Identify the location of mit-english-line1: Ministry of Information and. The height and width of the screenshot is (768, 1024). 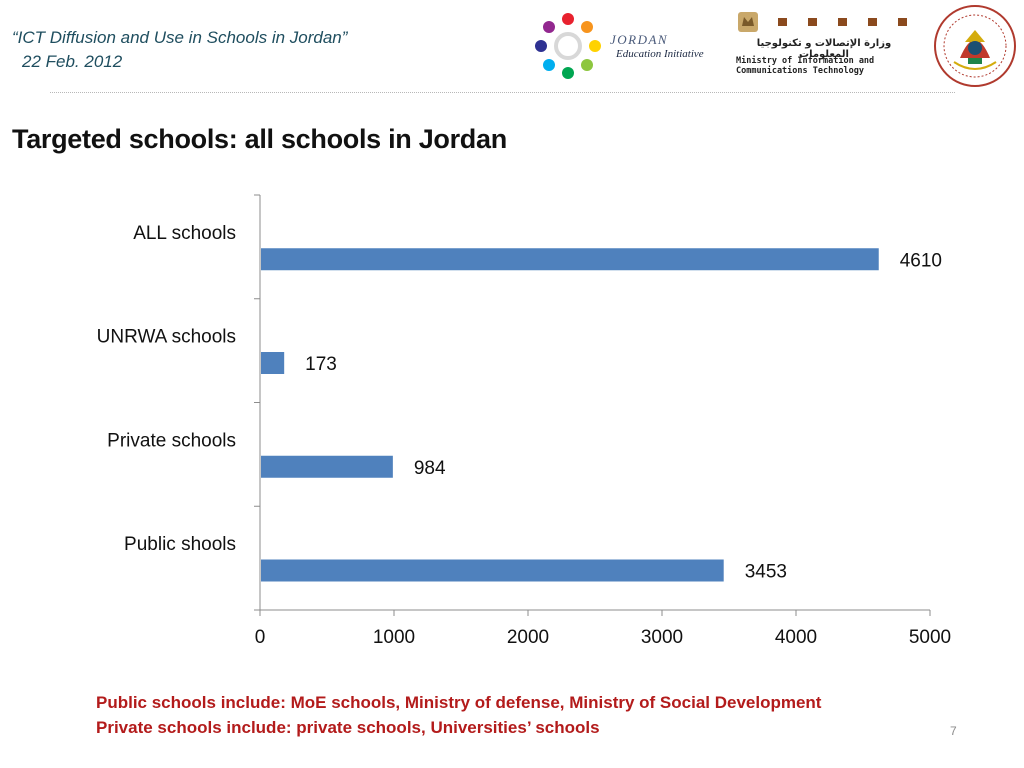
(805, 61).